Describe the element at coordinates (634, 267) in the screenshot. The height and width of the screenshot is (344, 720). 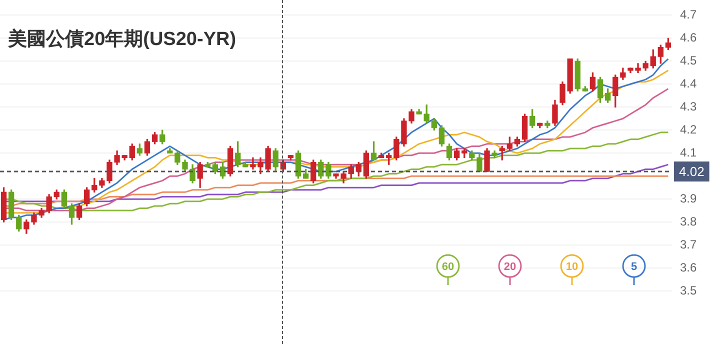
I see `text: 5` at that location.